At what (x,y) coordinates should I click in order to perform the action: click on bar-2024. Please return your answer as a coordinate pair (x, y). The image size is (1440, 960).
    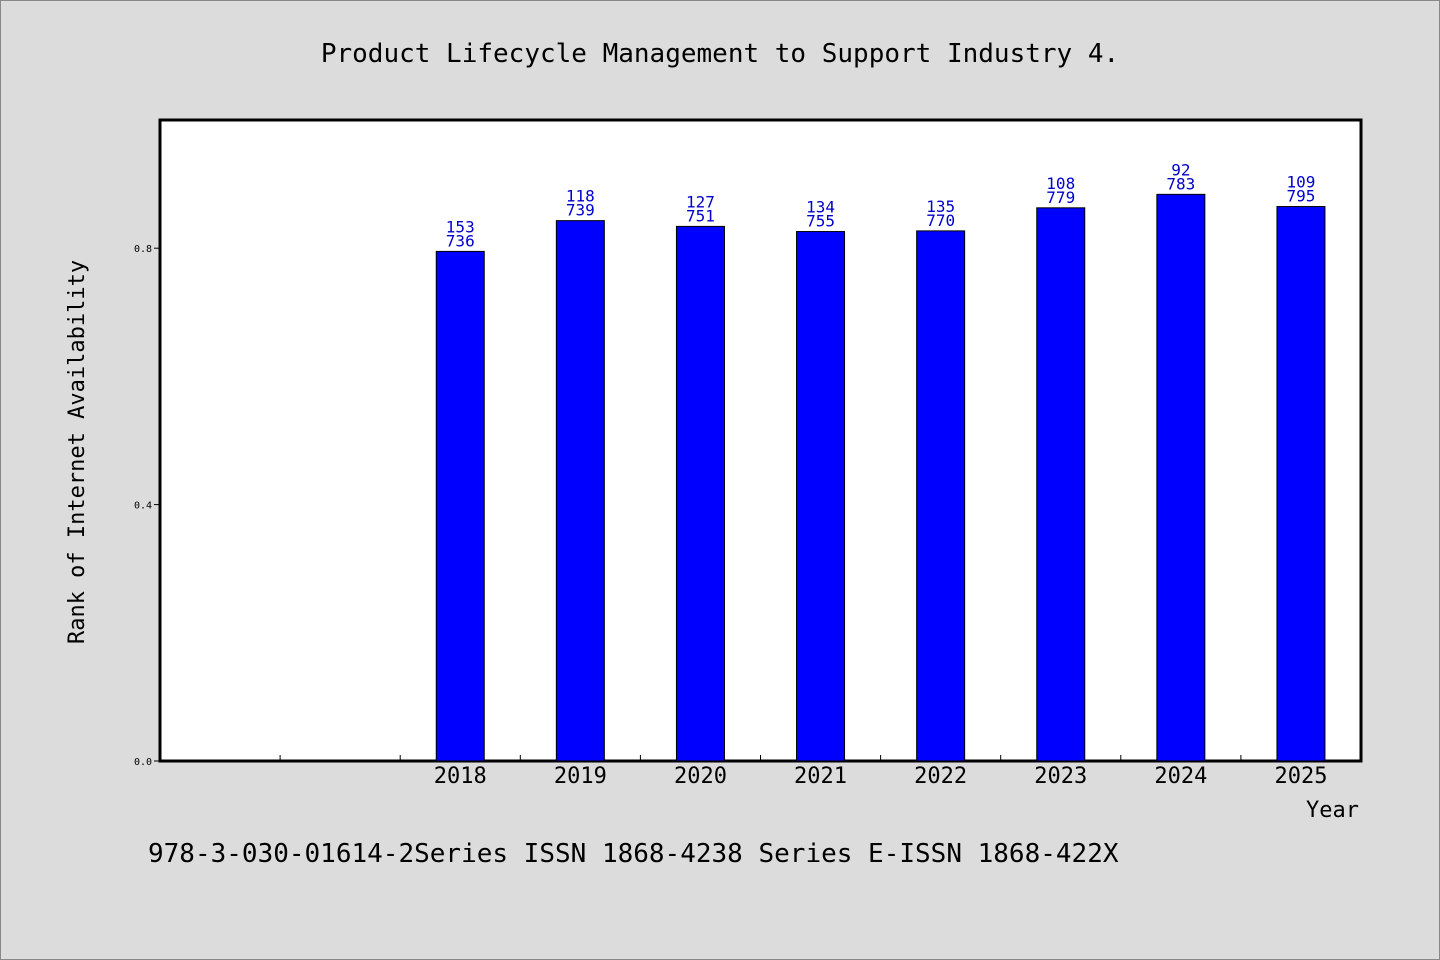
    Looking at the image, I should click on (1181, 477).